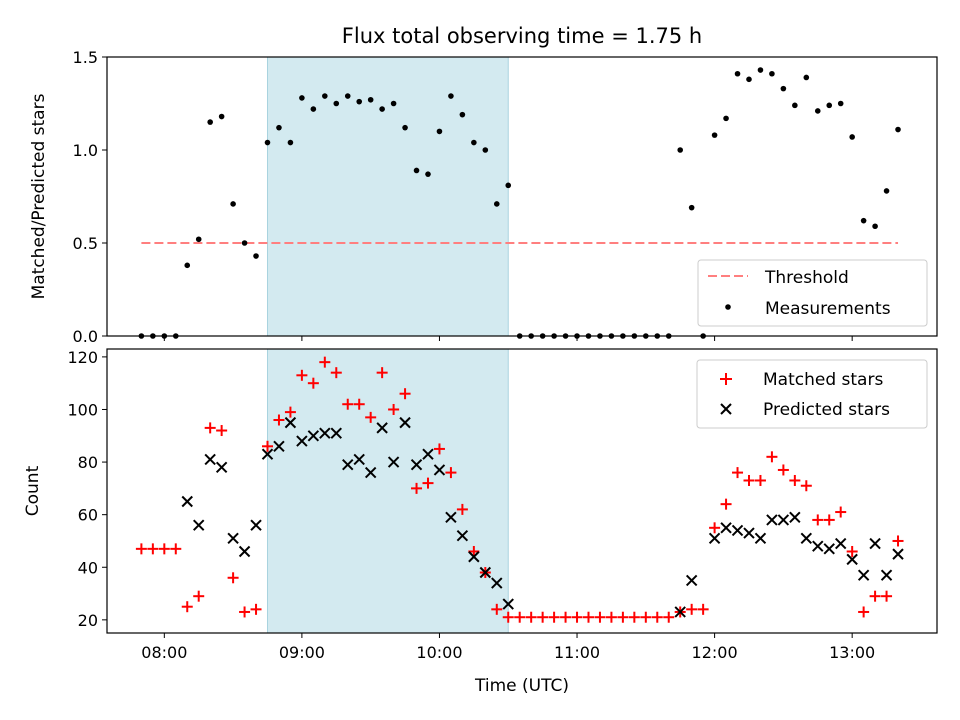 This screenshot has width=960, height=720. Describe the element at coordinates (164, 652) in the screenshot. I see `count-x-tick-label: 08:00` at that location.